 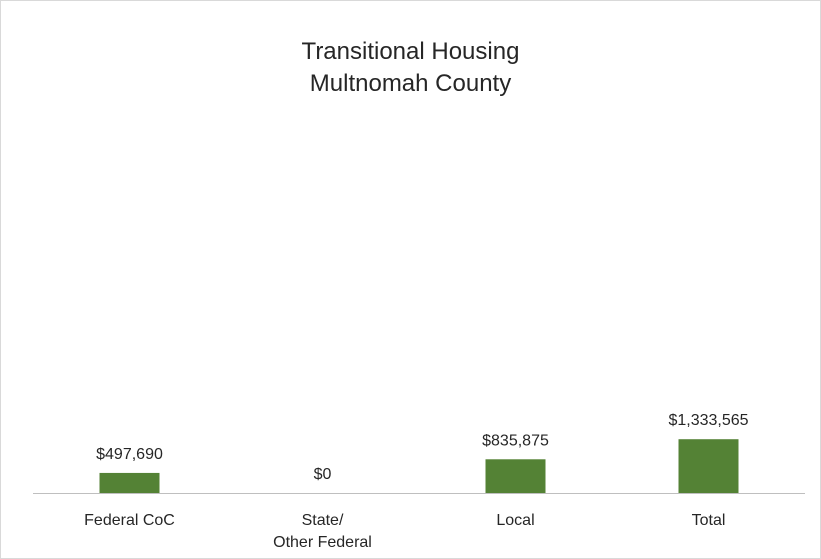 I want to click on x-tick-label: State/ Other Federal, so click(x=322, y=531).